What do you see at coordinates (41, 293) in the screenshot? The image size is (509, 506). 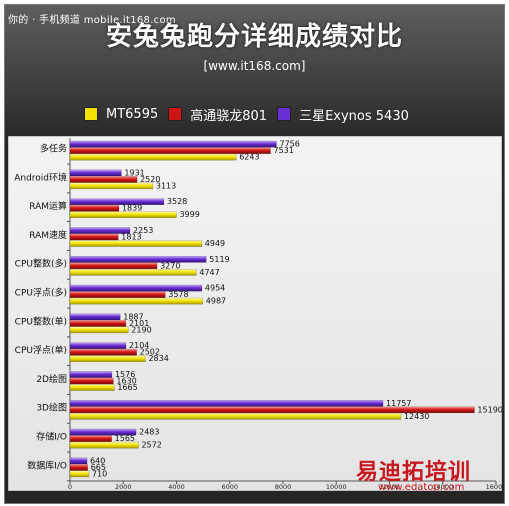 I see `category-label: CPU浮点(多)` at bounding box center [41, 293].